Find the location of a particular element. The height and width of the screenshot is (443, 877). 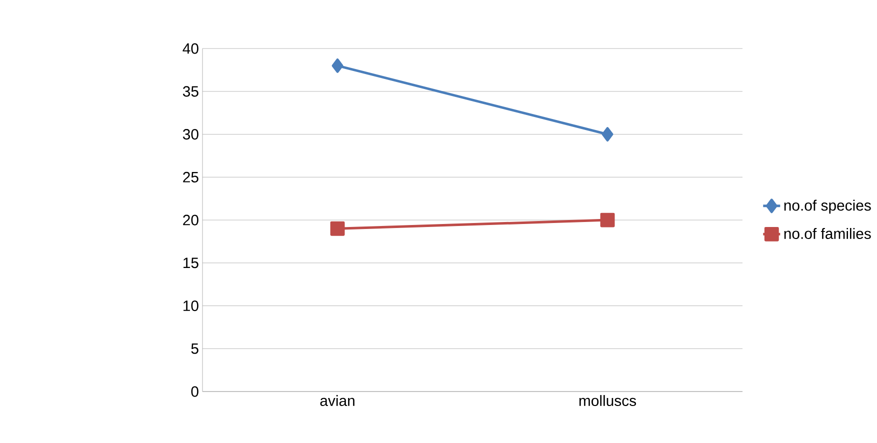

y-tick-label: 15 is located at coordinates (191, 263).